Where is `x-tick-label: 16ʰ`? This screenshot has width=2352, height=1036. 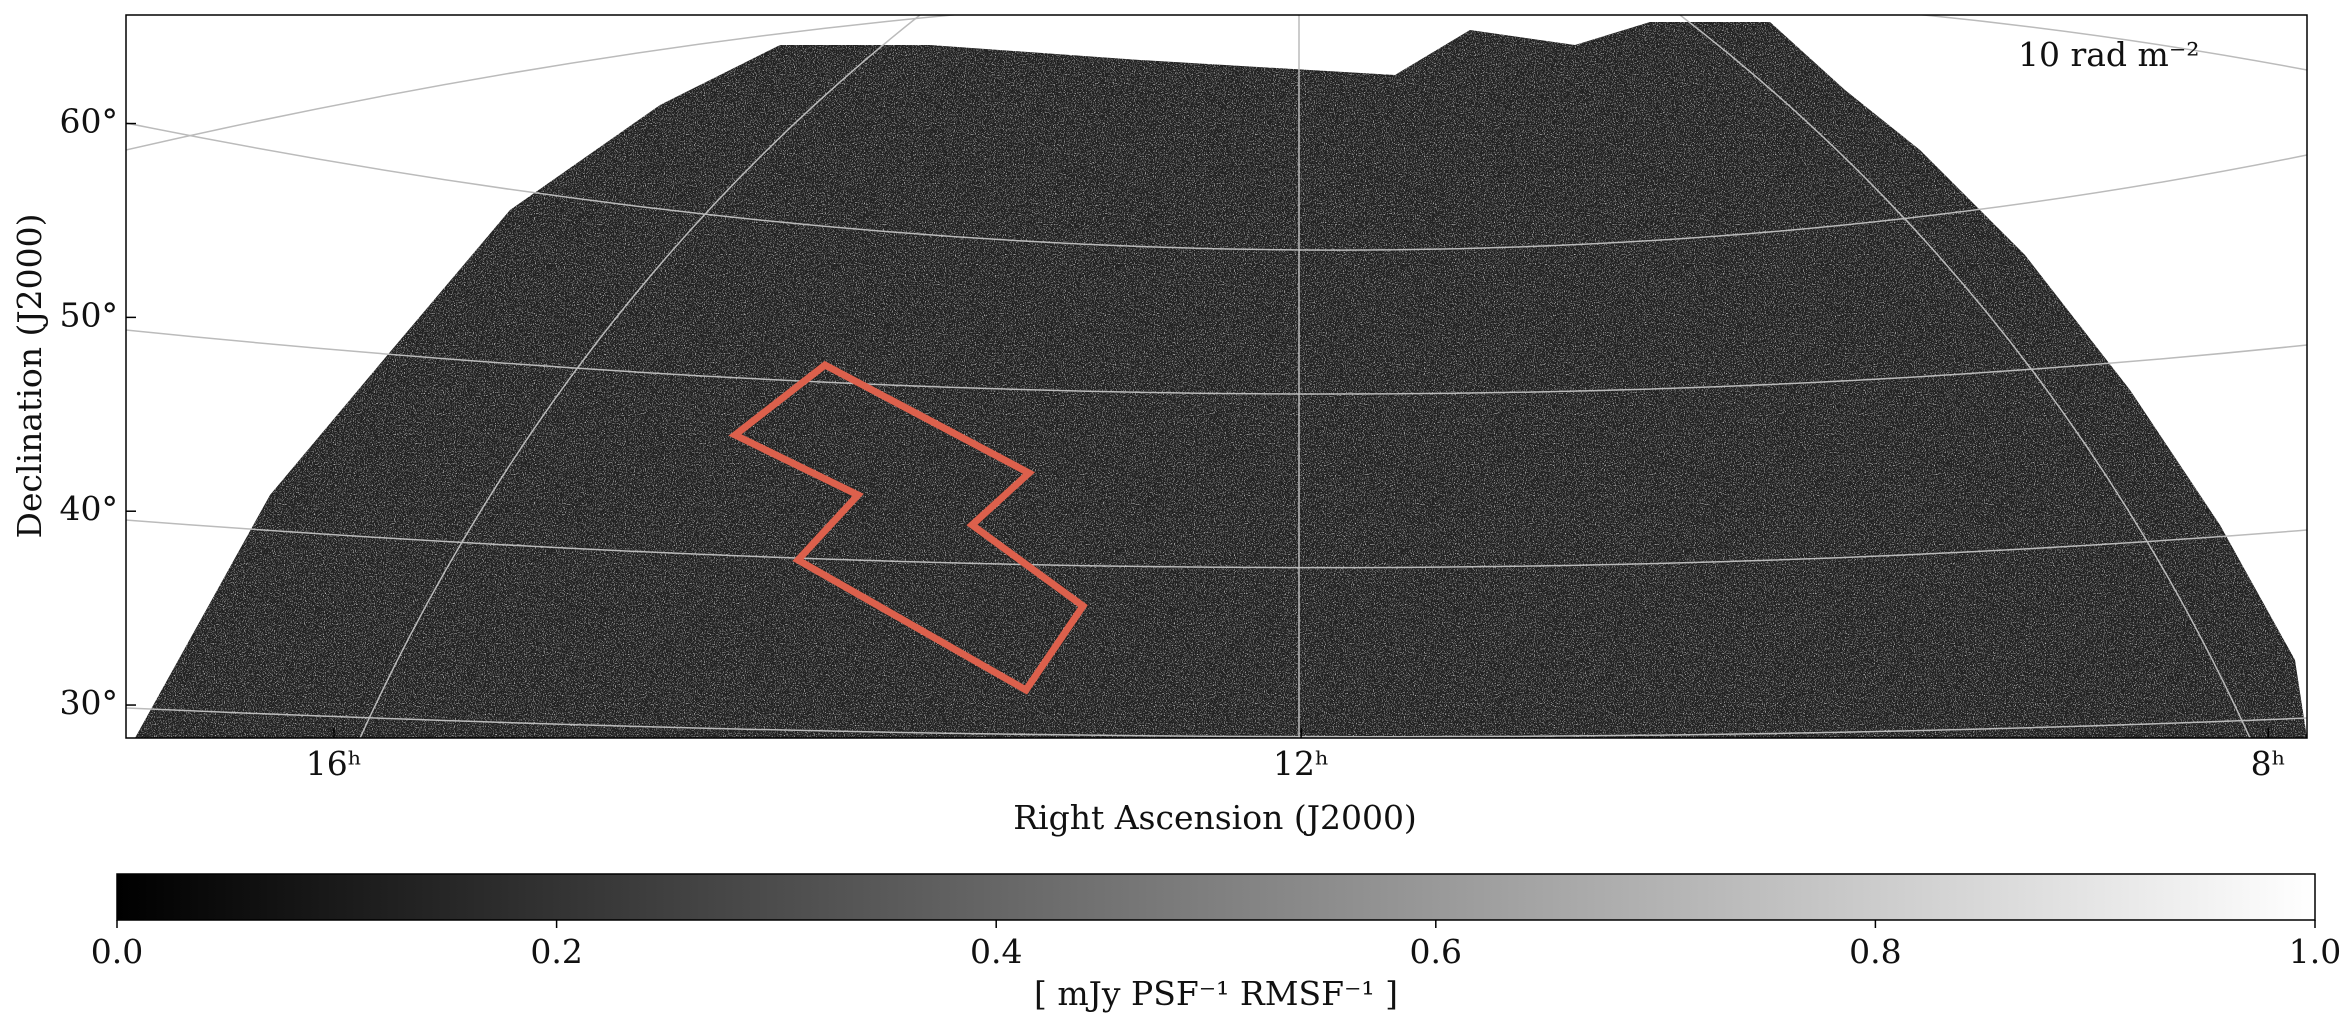
x-tick-label: 16ʰ is located at coordinates (334, 763).